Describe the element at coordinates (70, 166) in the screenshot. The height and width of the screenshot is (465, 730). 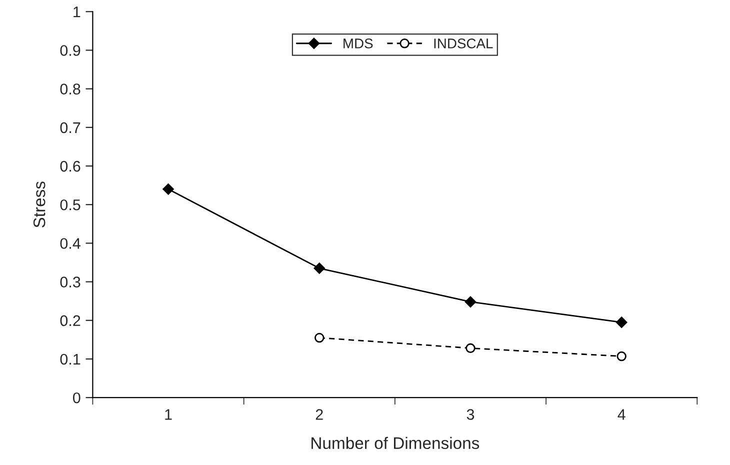
I see `y-tick-label: 0.6` at that location.